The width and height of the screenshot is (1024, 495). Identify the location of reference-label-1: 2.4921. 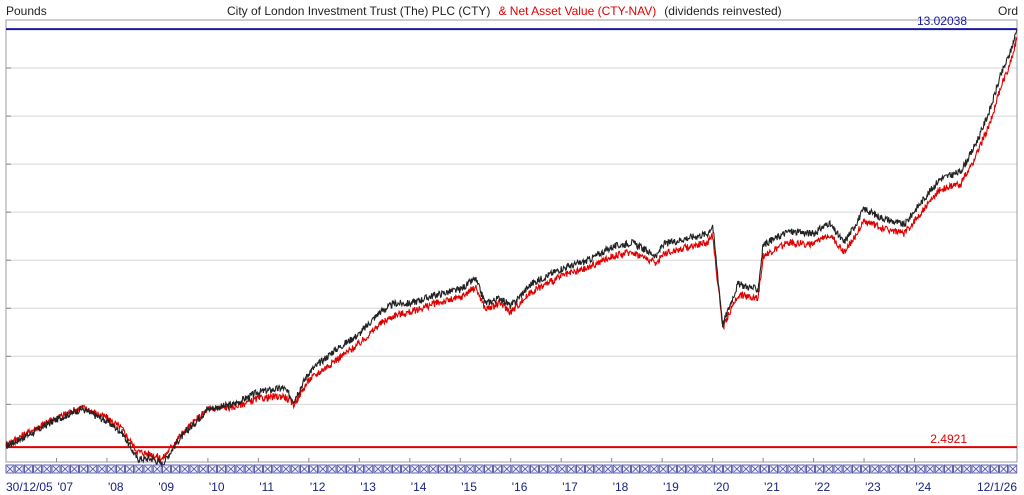
(948, 439).